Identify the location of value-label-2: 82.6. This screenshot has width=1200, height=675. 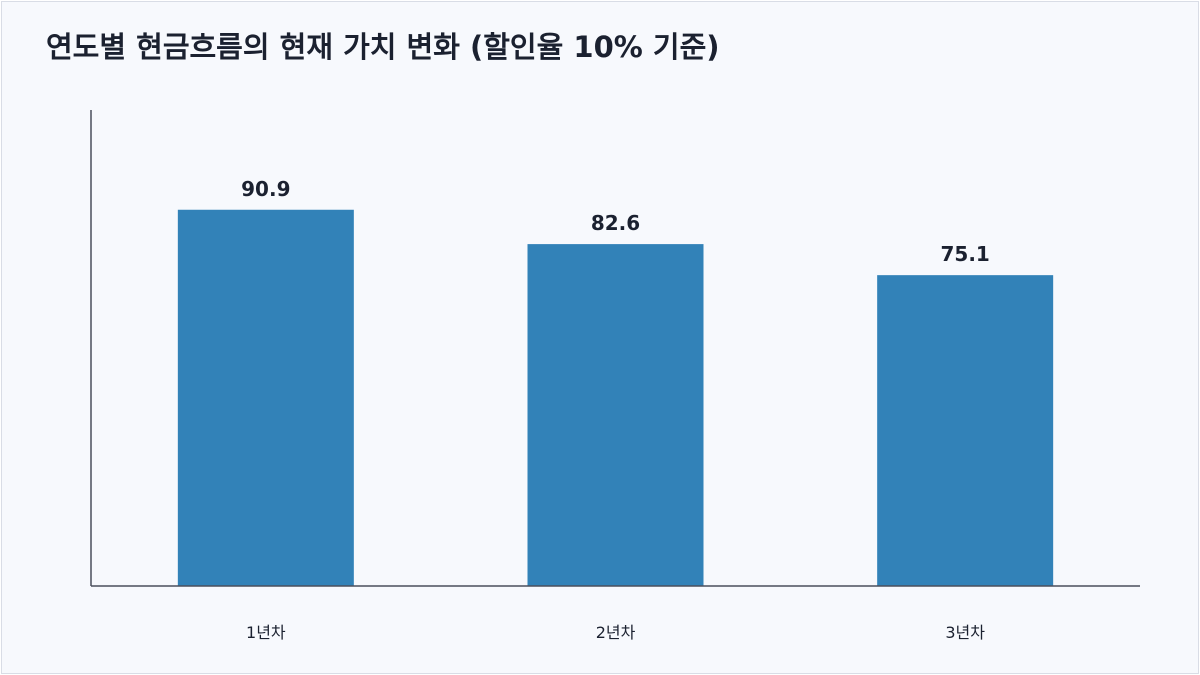
(615, 223).